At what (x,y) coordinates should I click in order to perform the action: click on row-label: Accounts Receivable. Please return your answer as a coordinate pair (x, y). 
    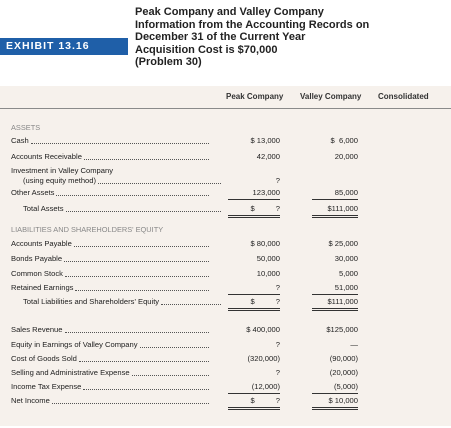
    Looking at the image, I should click on (111, 157).